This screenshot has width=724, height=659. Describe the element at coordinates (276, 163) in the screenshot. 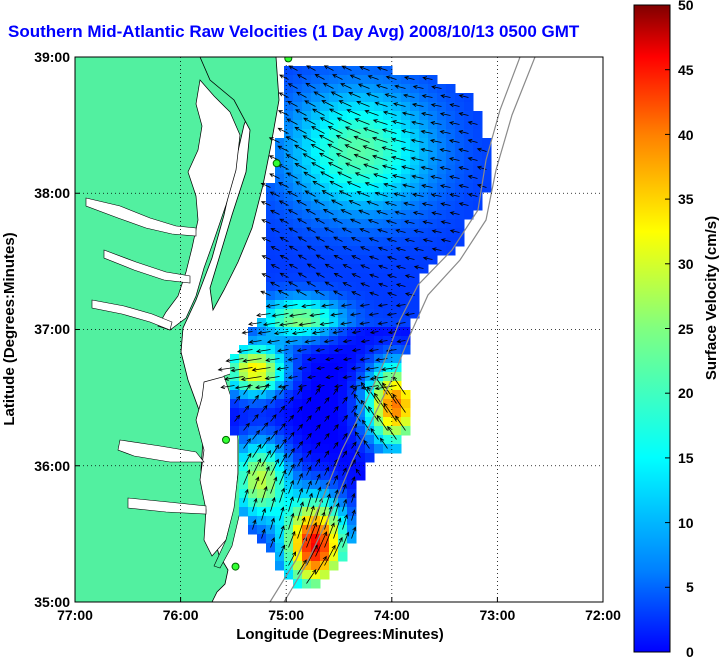

I see `radar-station-marker` at that location.